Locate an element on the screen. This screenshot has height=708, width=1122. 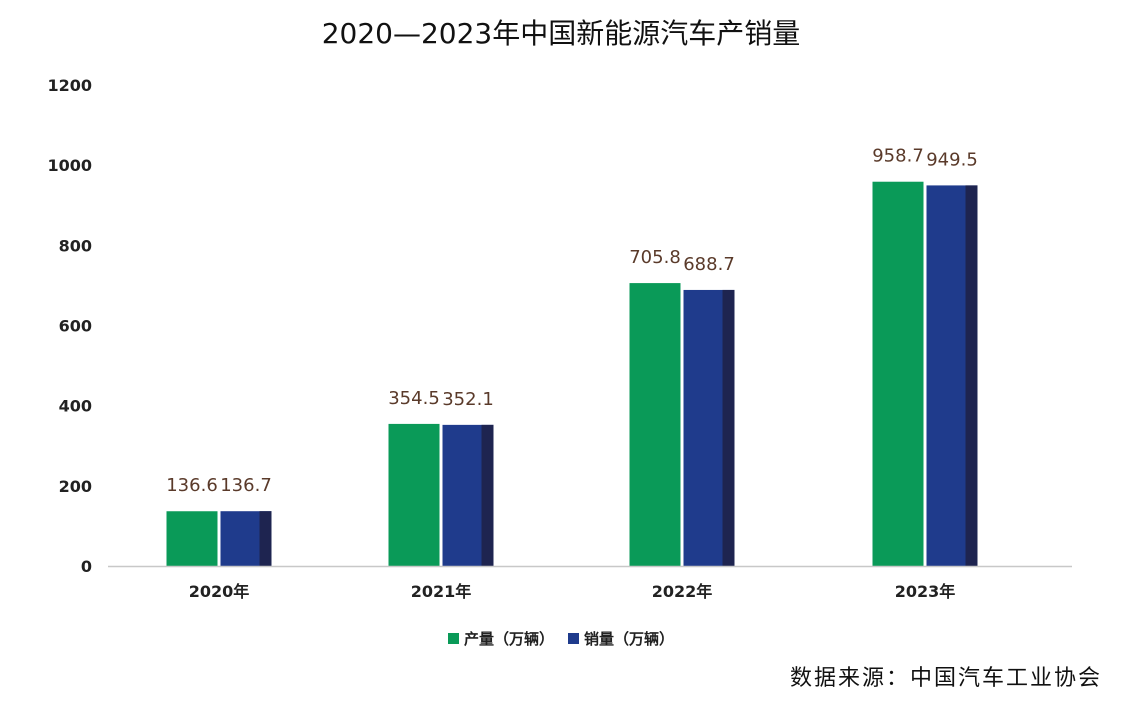
x-tick-label: 2023年 is located at coordinates (925, 591).